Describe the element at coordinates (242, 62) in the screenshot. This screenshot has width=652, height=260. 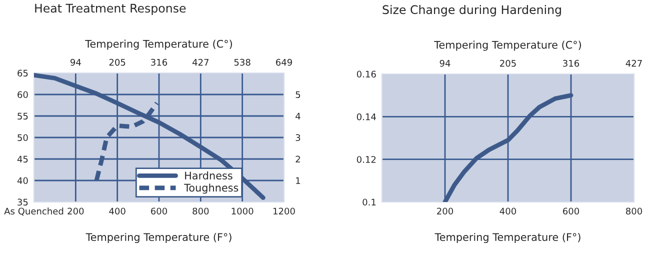
I see `x2-tick-label: 538` at that location.